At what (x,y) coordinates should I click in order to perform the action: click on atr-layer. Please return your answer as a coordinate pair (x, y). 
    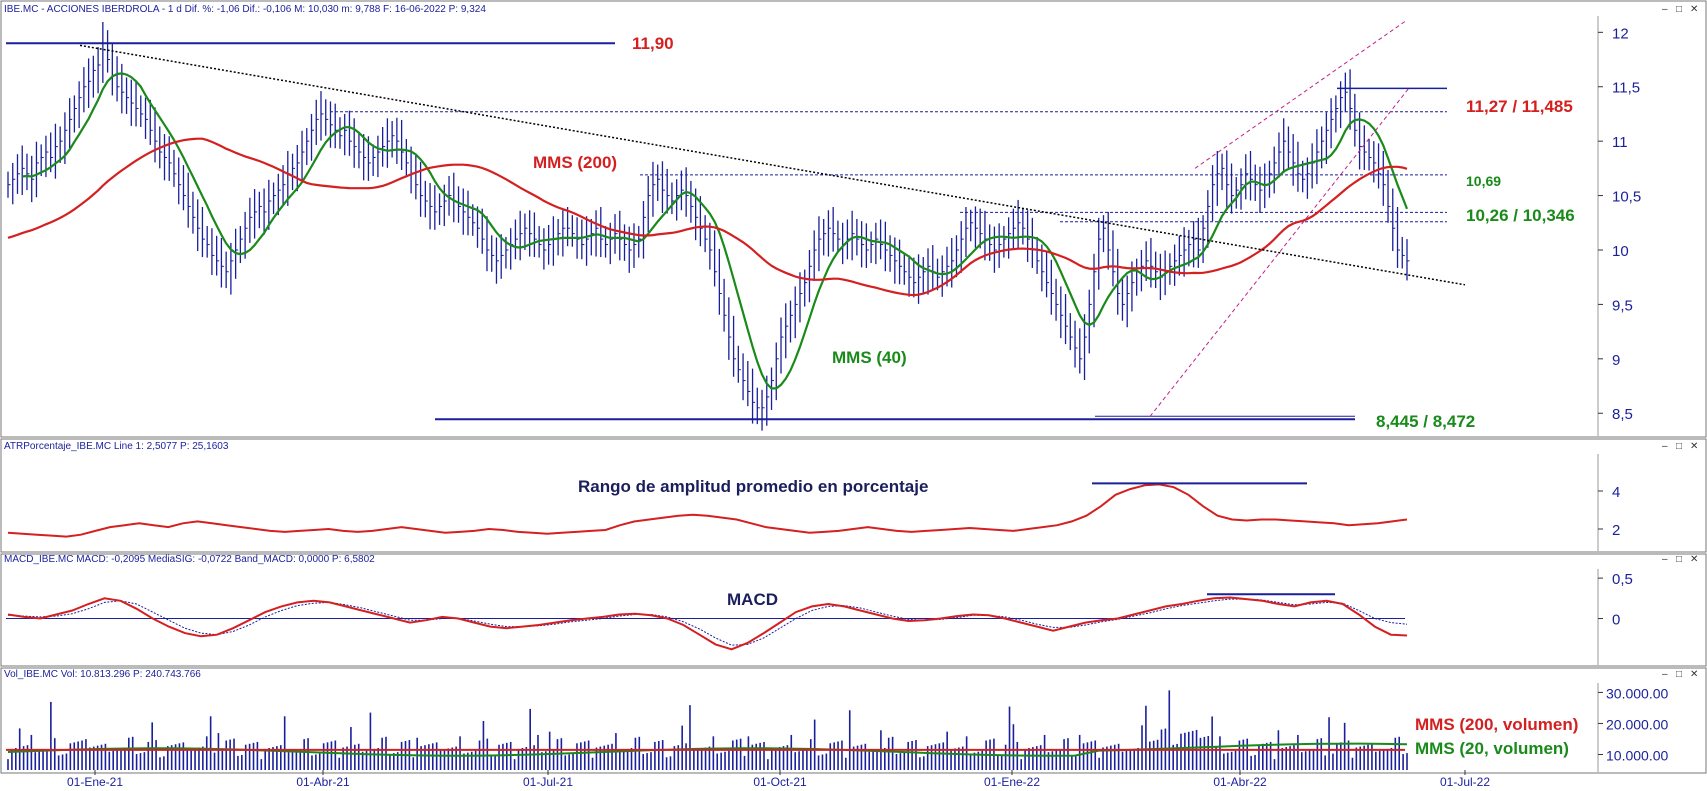
    Looking at the image, I should click on (707, 510).